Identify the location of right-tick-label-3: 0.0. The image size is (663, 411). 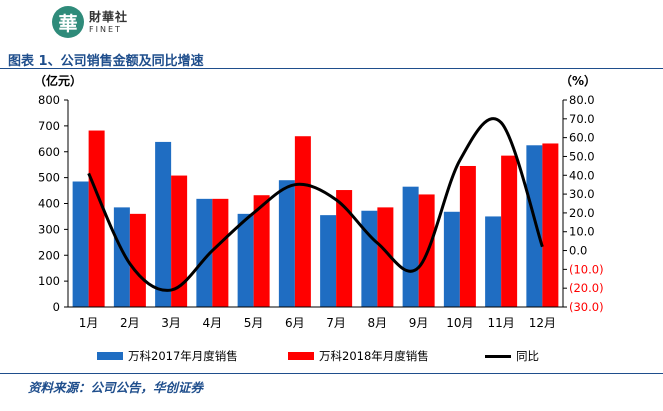
(578, 251).